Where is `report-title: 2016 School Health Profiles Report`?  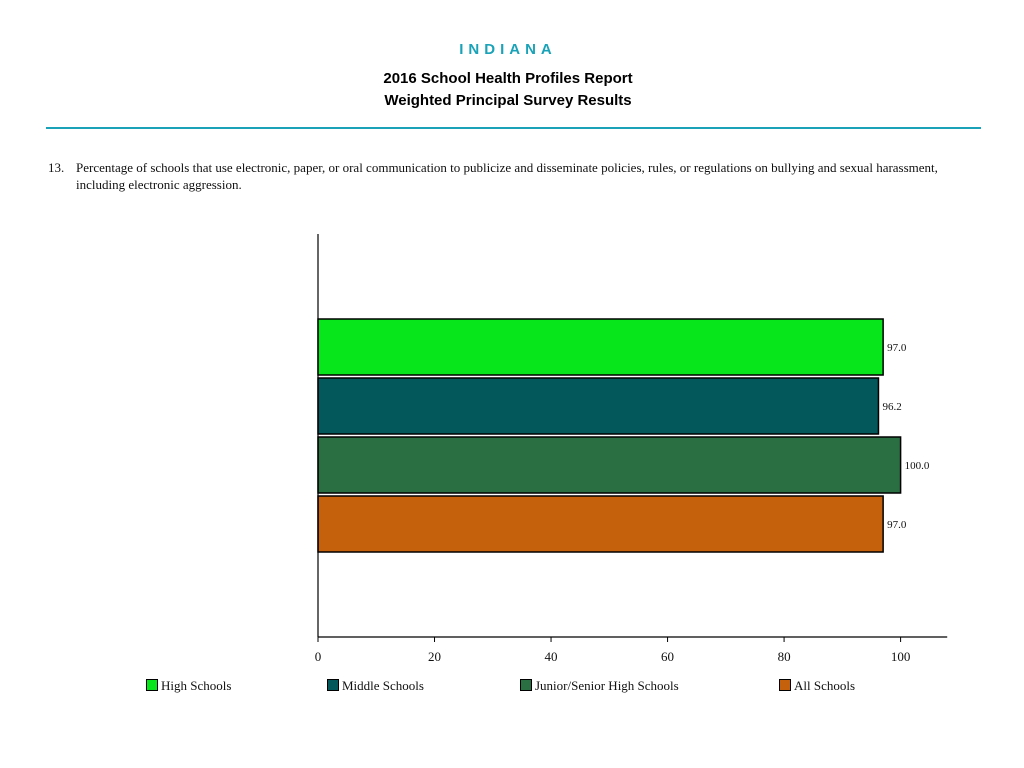
report-title: 2016 School Health Profiles Report is located at coordinates (508, 78).